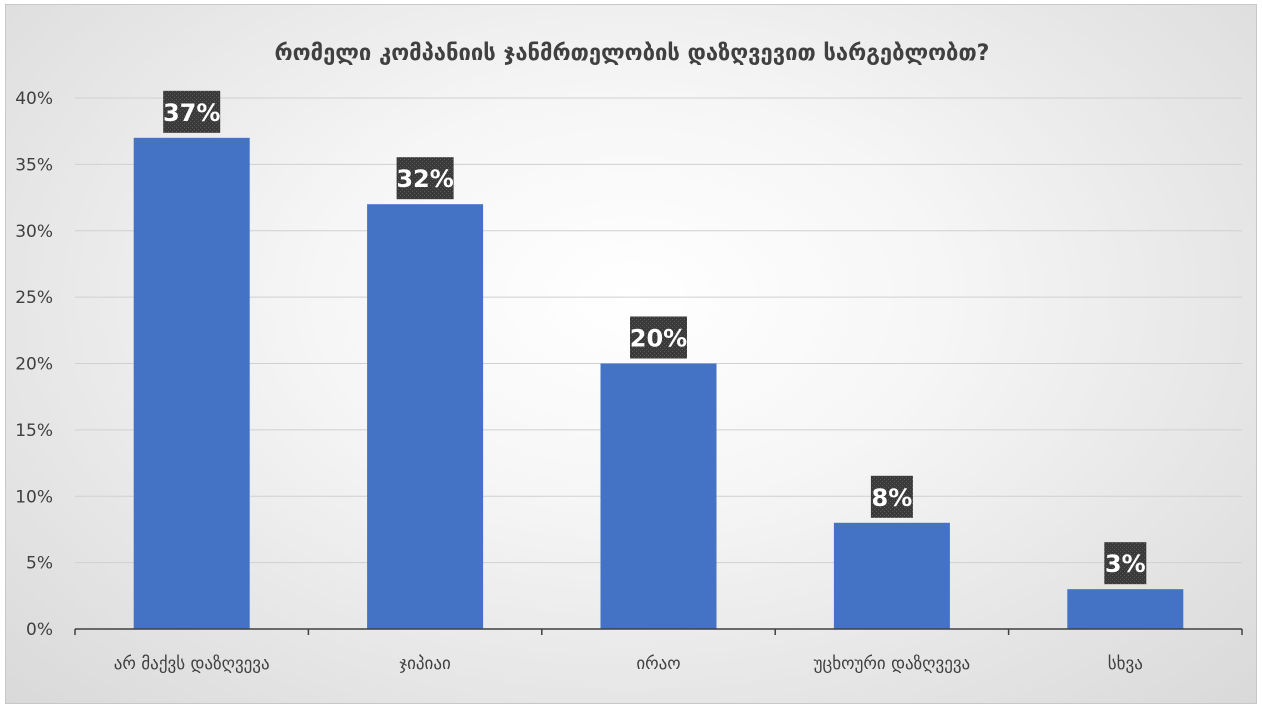 The width and height of the screenshot is (1262, 708). Describe the element at coordinates (34, 365) in the screenshot. I see `y-tick-label: 20%` at that location.